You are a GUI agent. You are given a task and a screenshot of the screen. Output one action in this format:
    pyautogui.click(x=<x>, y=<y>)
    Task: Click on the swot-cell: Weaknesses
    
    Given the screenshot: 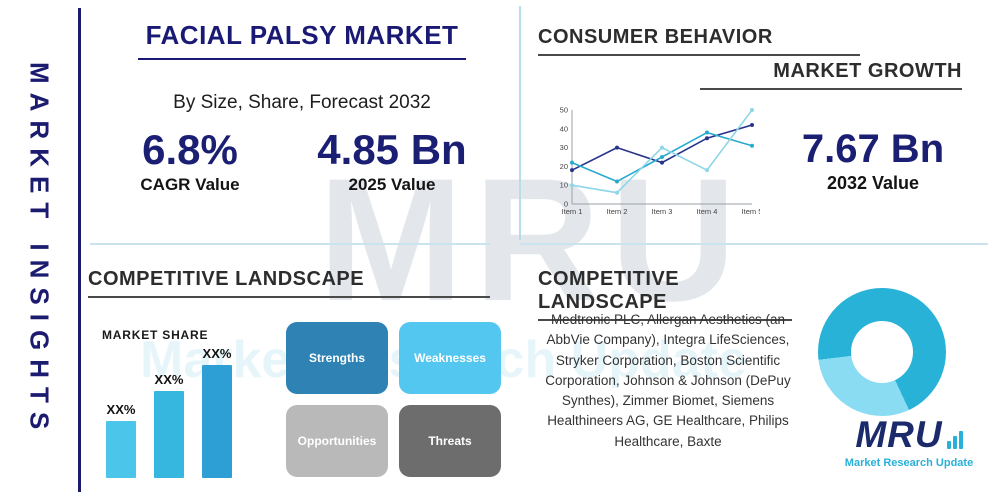 What is the action you would take?
    pyautogui.click(x=450, y=358)
    